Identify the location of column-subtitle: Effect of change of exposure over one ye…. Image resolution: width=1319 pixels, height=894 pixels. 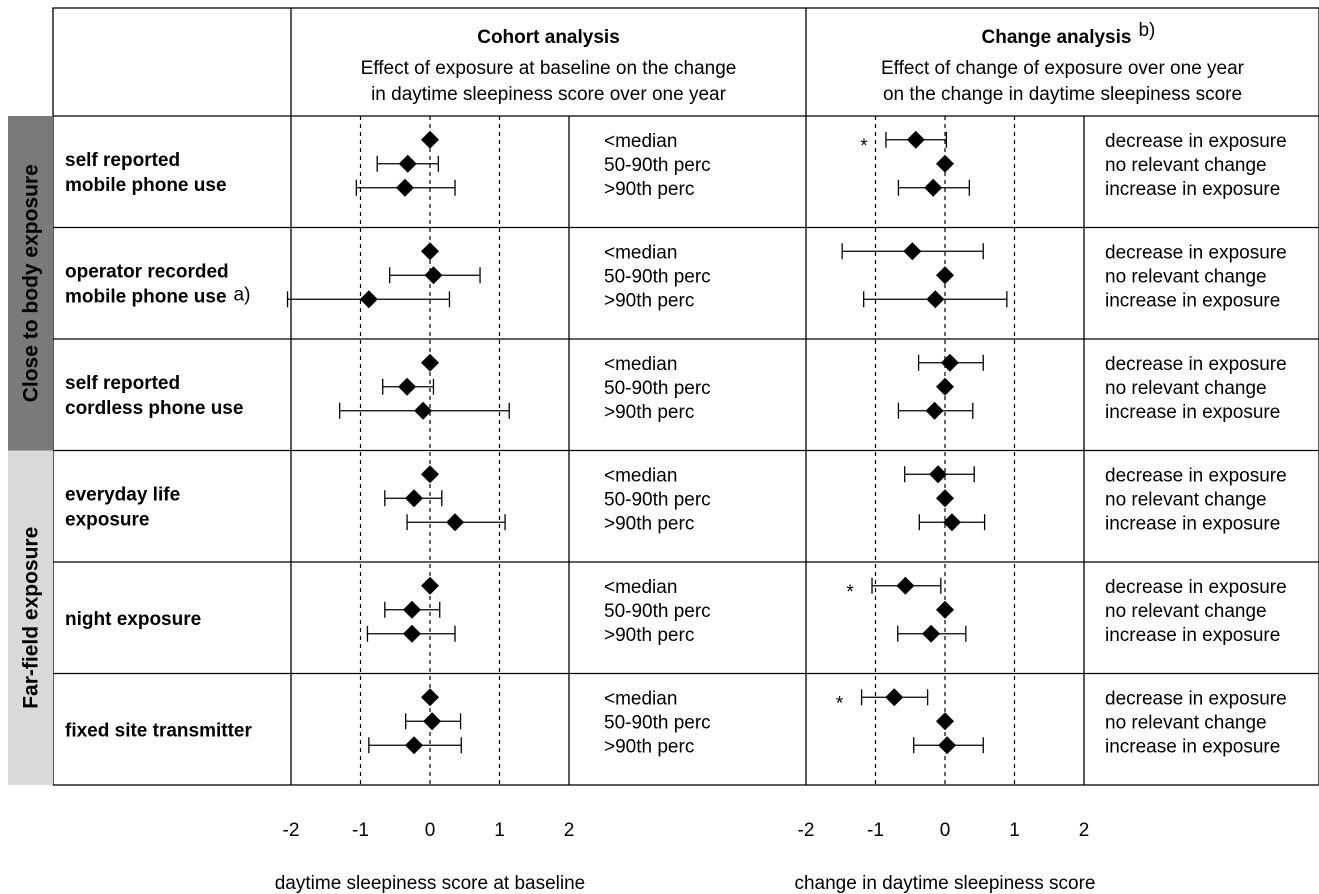
(1063, 68).